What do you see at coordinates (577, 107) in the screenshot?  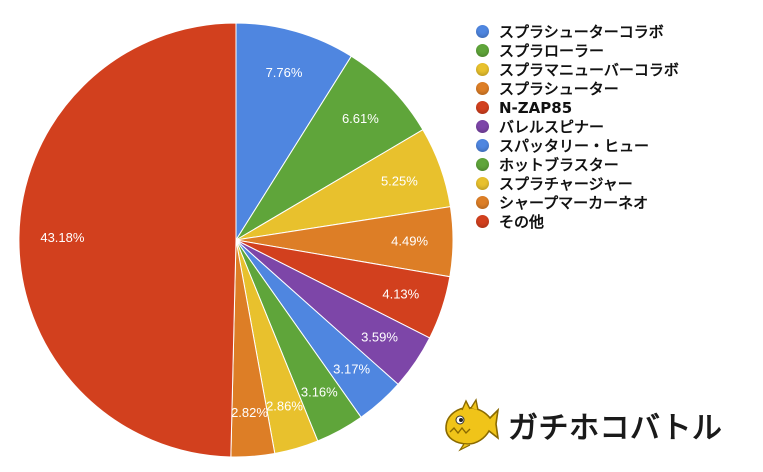 I see `legend-item: N-ZAP85` at bounding box center [577, 107].